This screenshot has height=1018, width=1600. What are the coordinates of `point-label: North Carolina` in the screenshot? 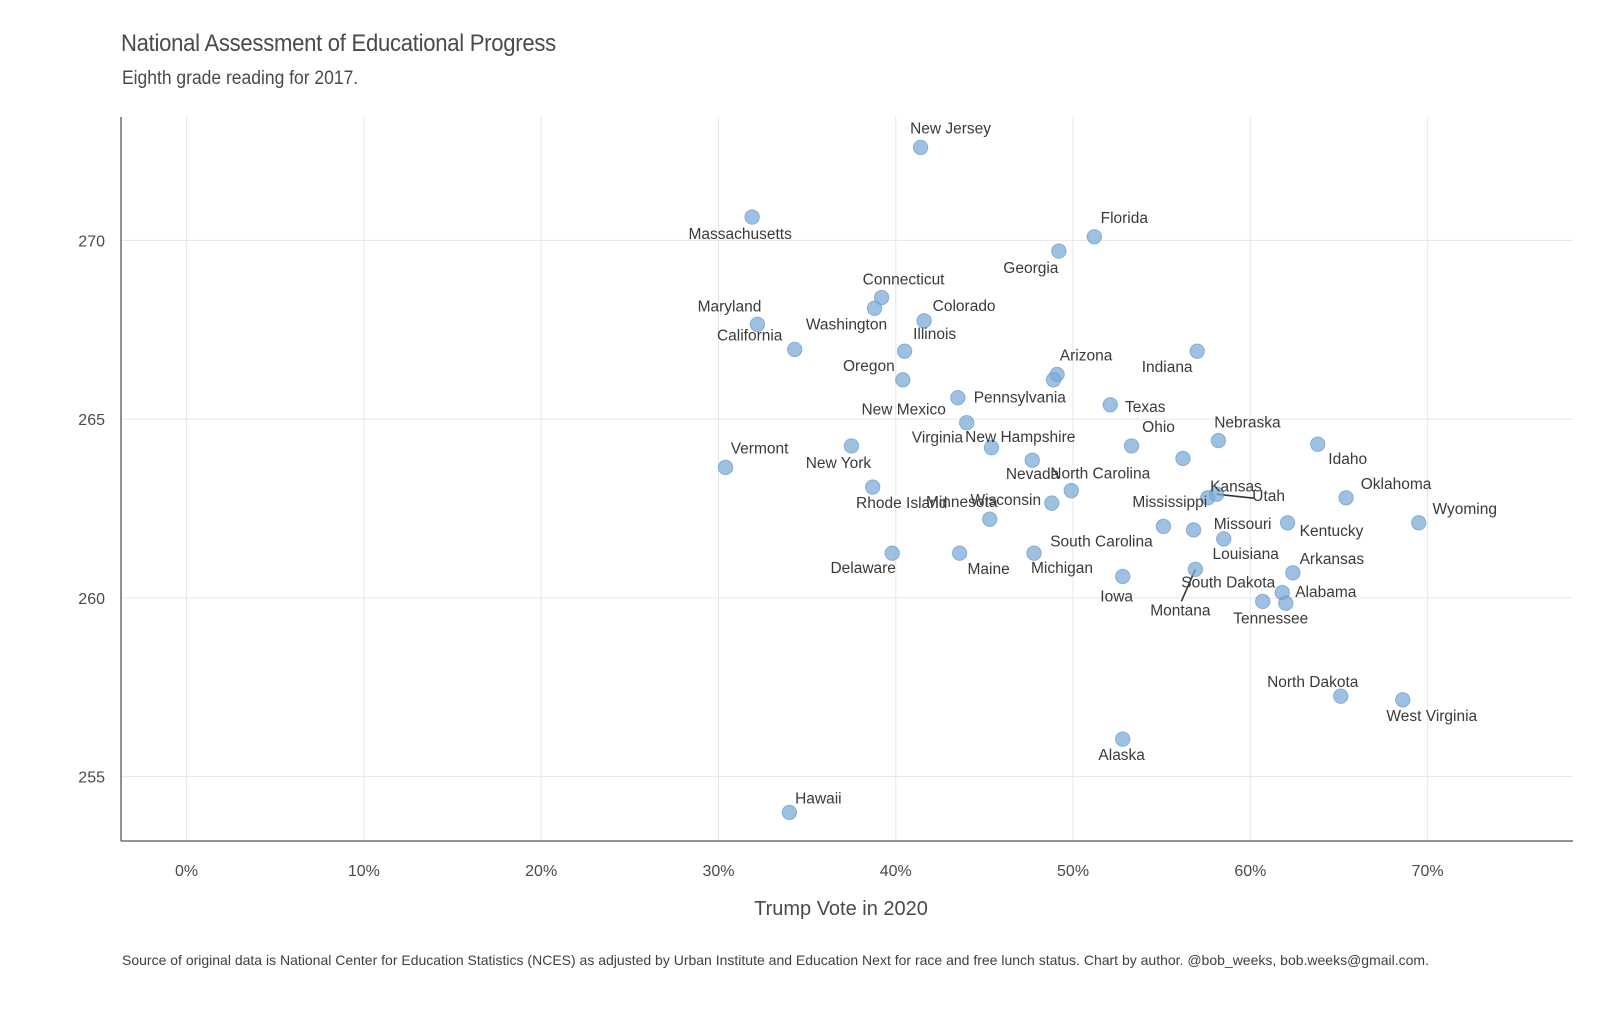 It's located at (1100, 474).